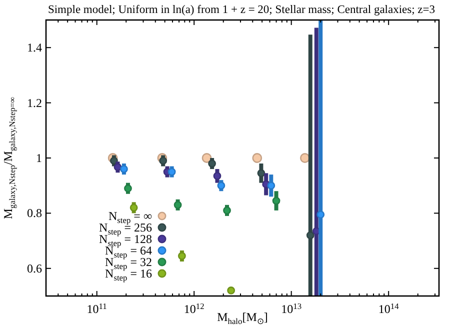  What do you see at coordinates (242, 10) in the screenshot?
I see `chart-title: Simple model; Uniform in ln(a) from 1 + z = 20; Stellar mass; Central galaxies; z=3` at bounding box center [242, 10].